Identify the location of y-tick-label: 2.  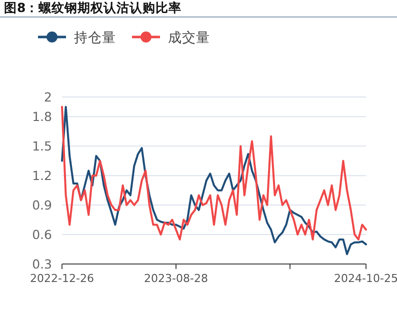
(48, 97).